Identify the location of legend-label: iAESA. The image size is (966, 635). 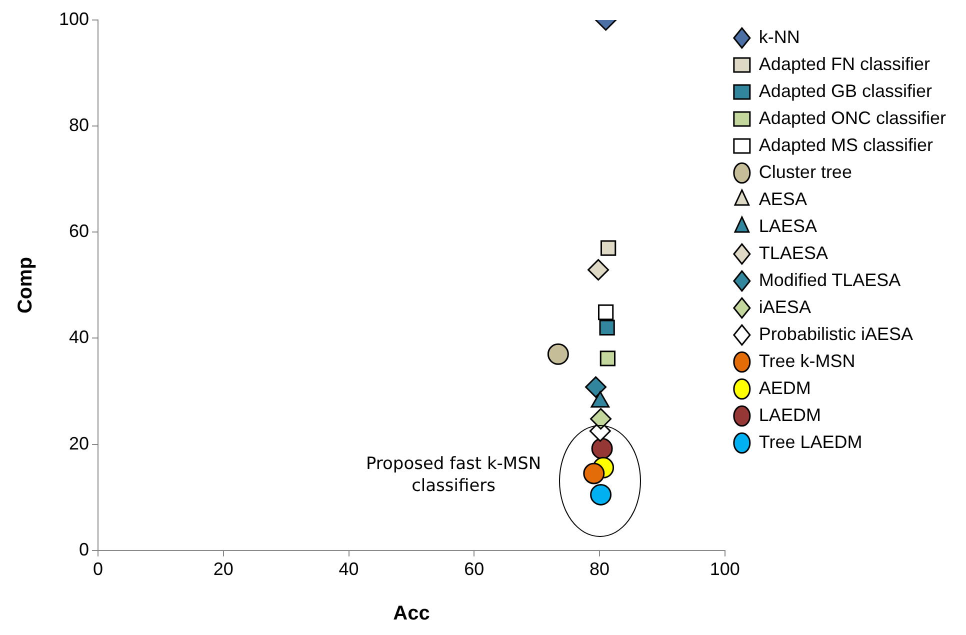
(784, 306).